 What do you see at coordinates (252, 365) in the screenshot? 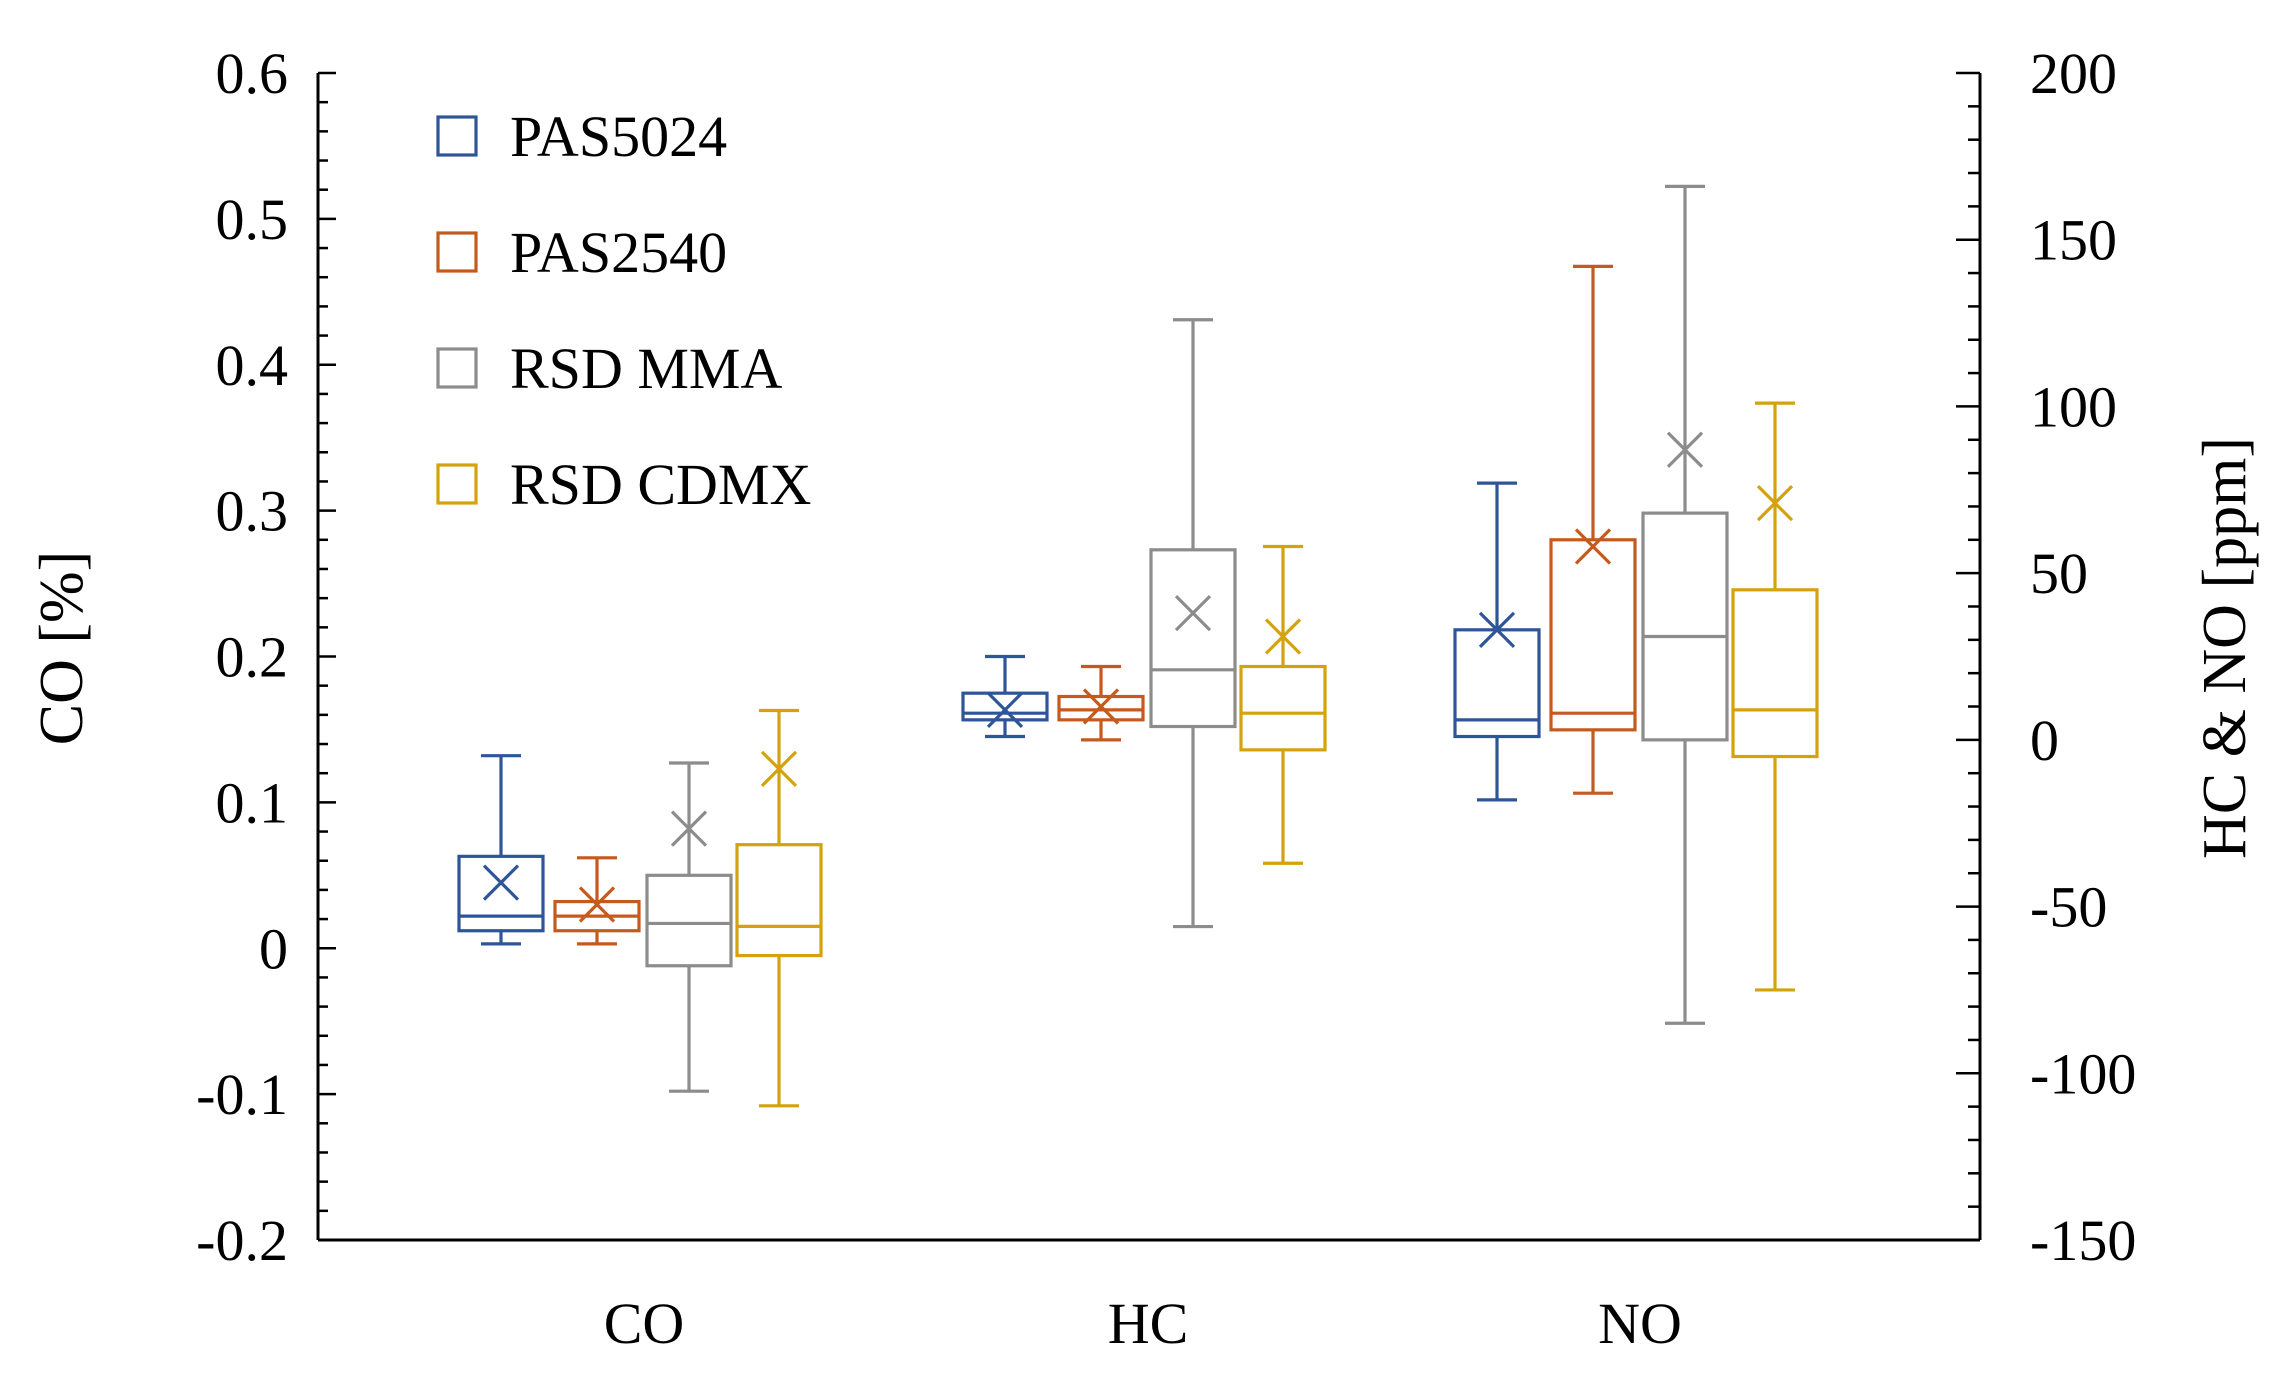
I see `left-tick-label: 0.4` at bounding box center [252, 365].